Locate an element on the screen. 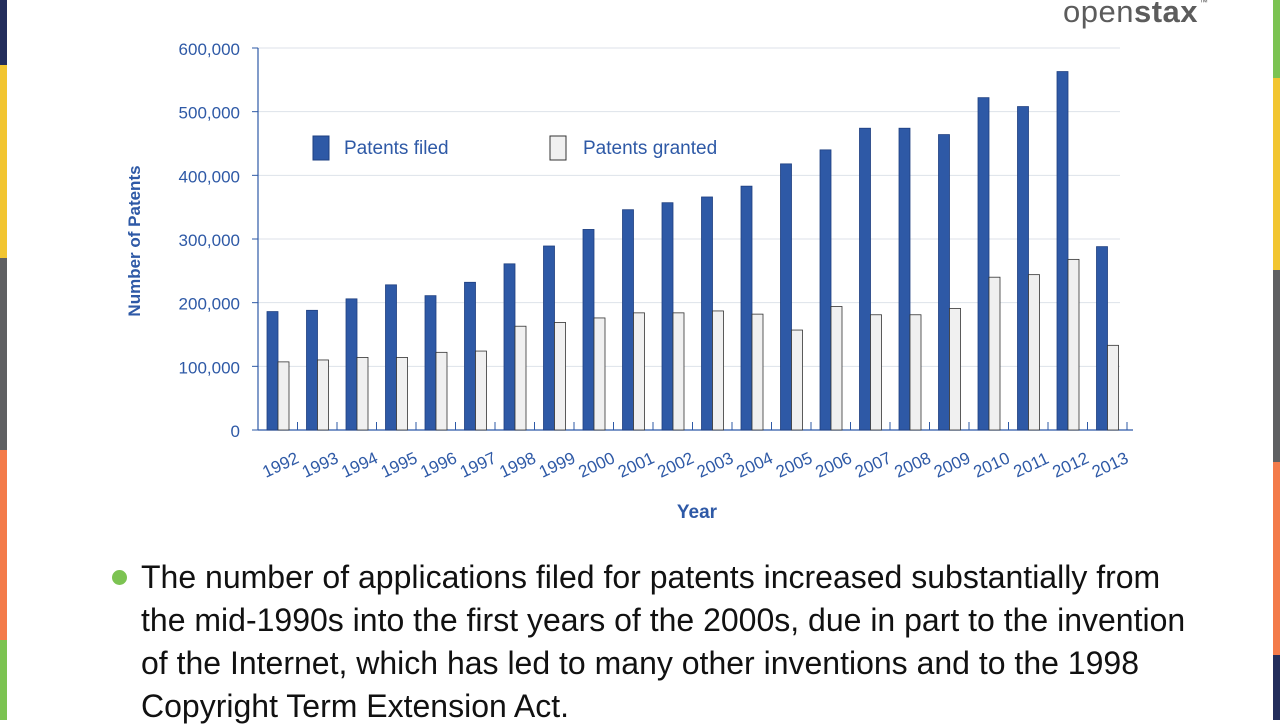  x-tick-label: 2006 is located at coordinates (834, 464).